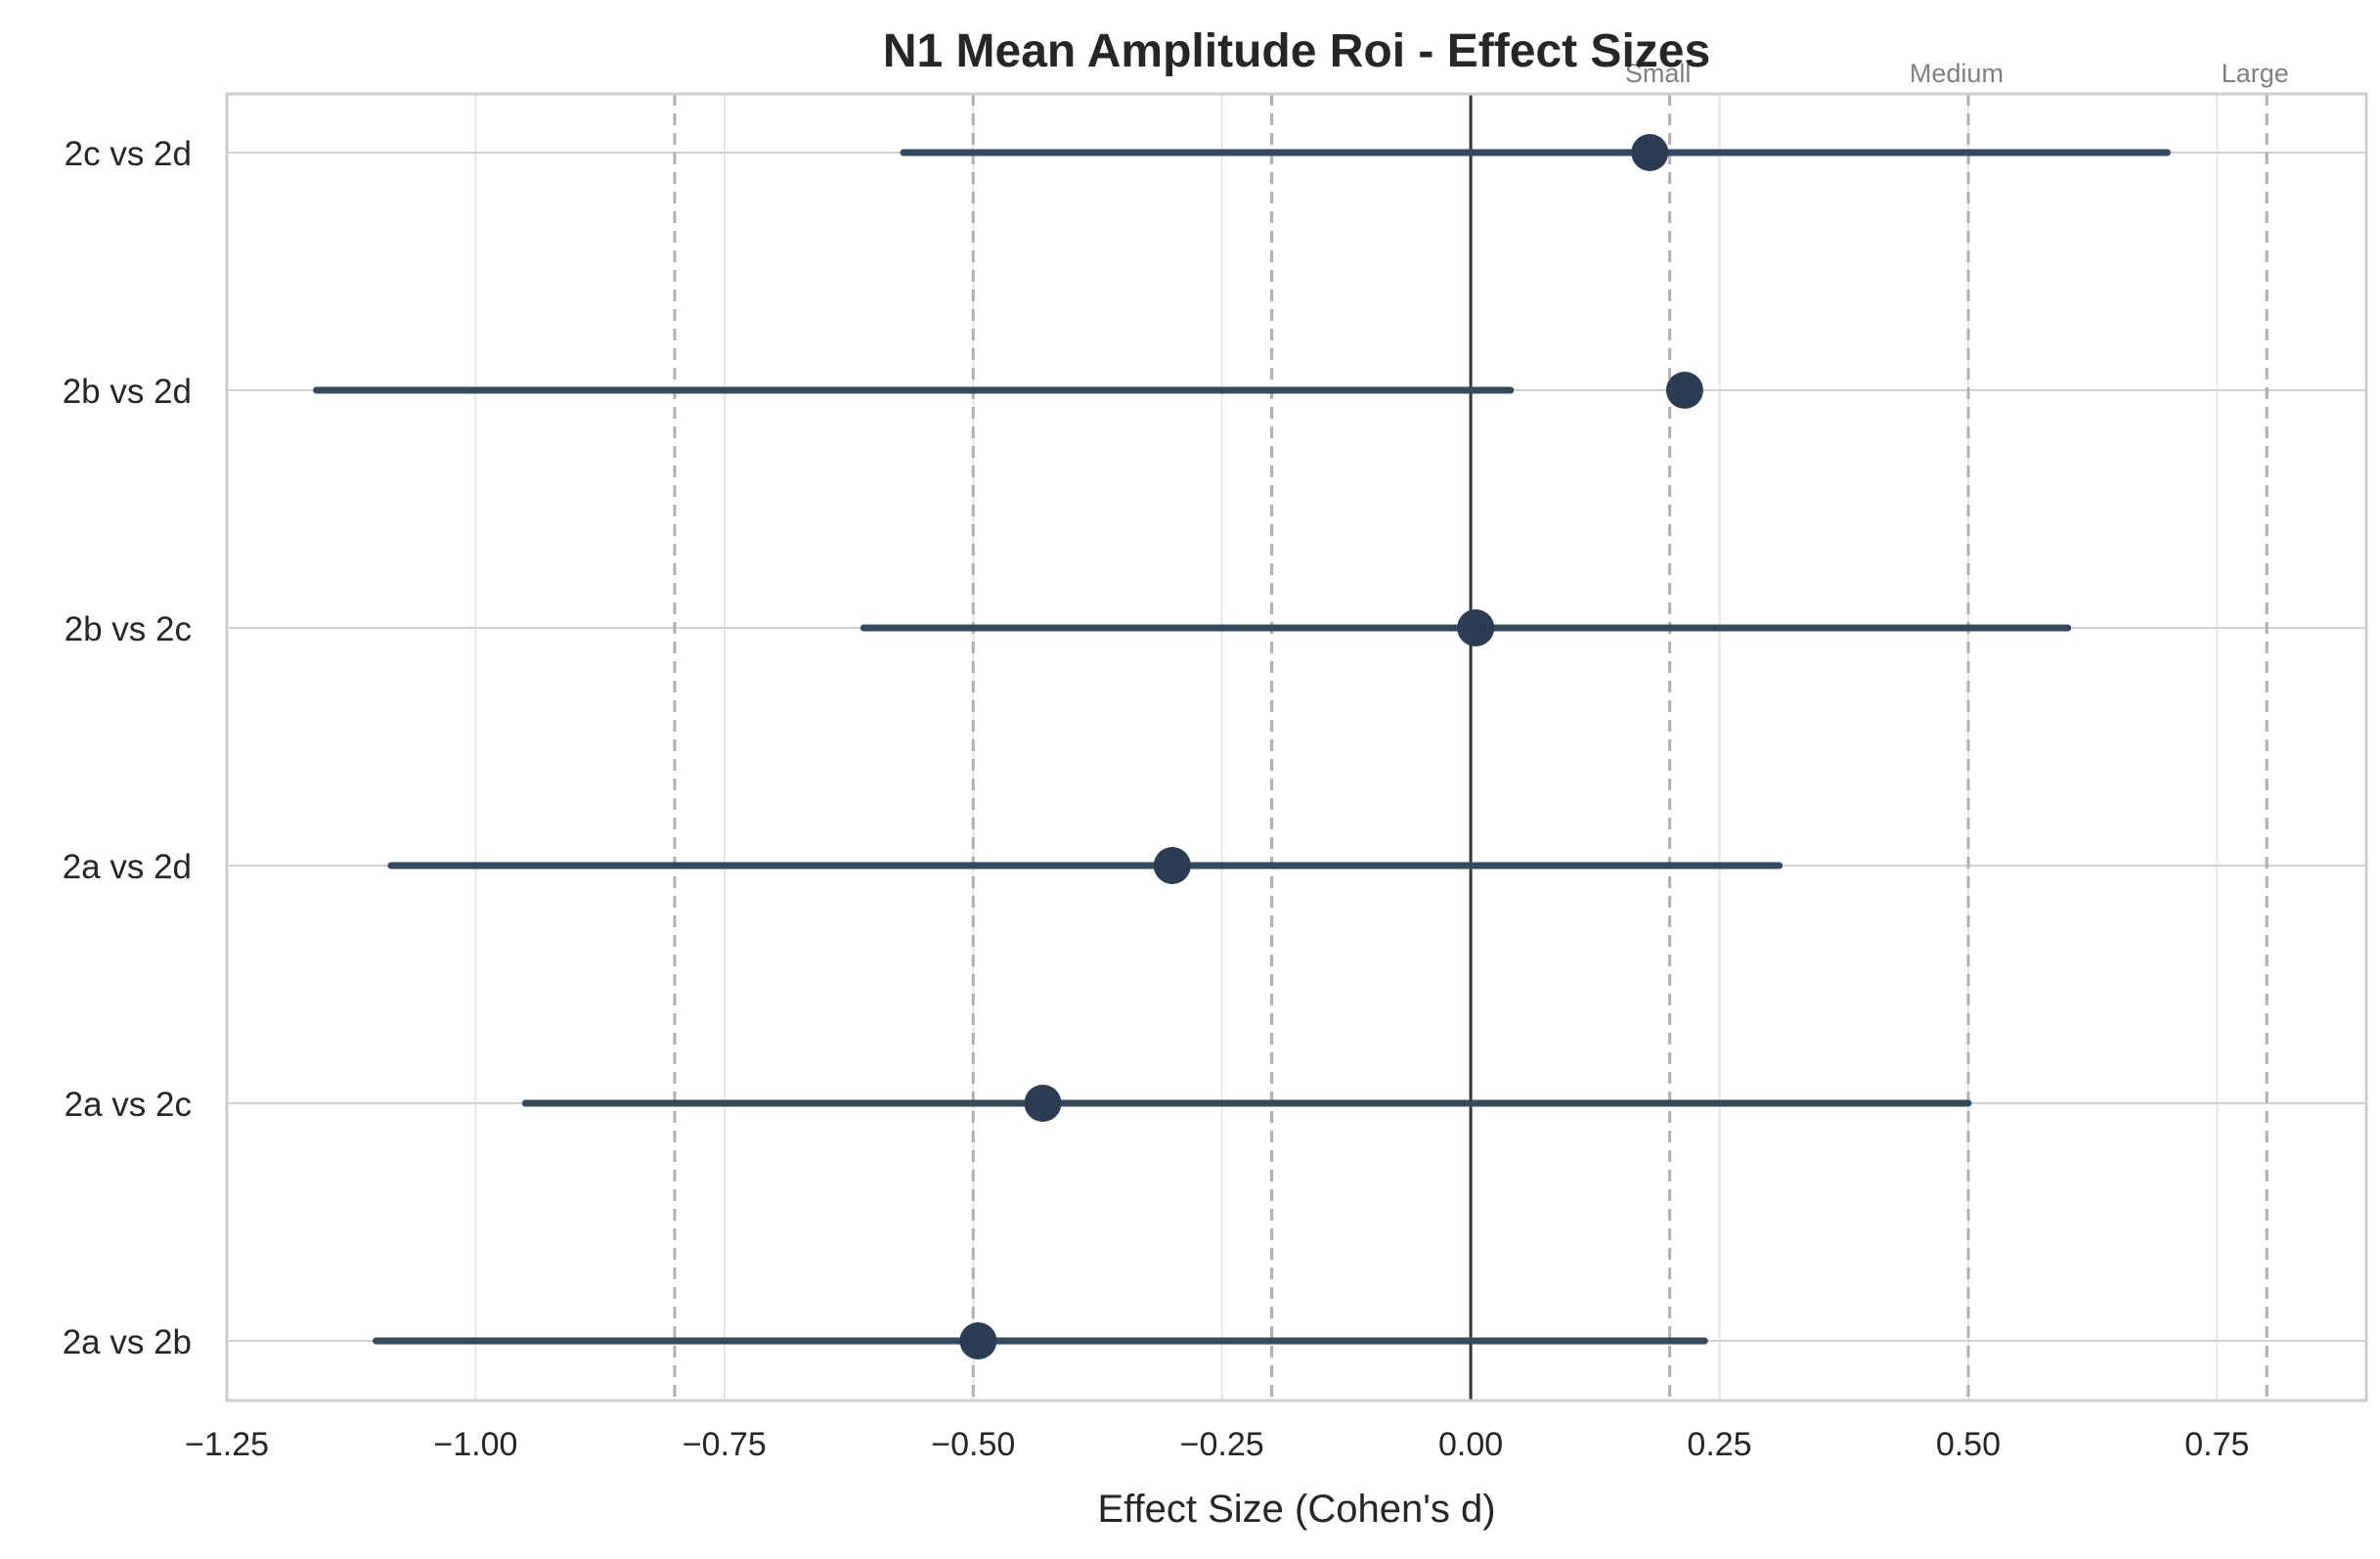 The image size is (2380, 1559). What do you see at coordinates (227, 1444) in the screenshot?
I see `x-tick-label: −1.25` at bounding box center [227, 1444].